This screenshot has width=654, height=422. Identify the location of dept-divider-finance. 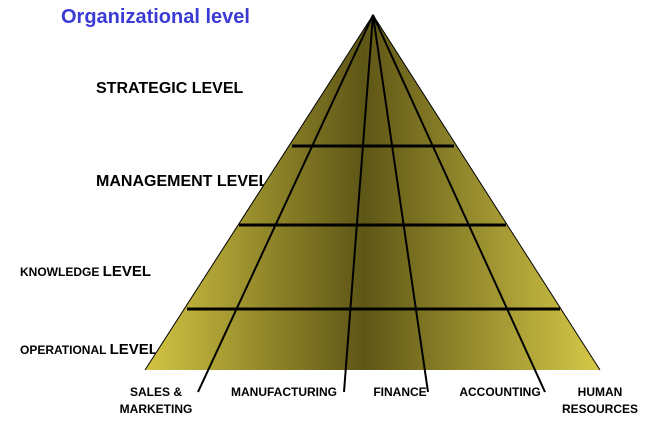
(400, 203).